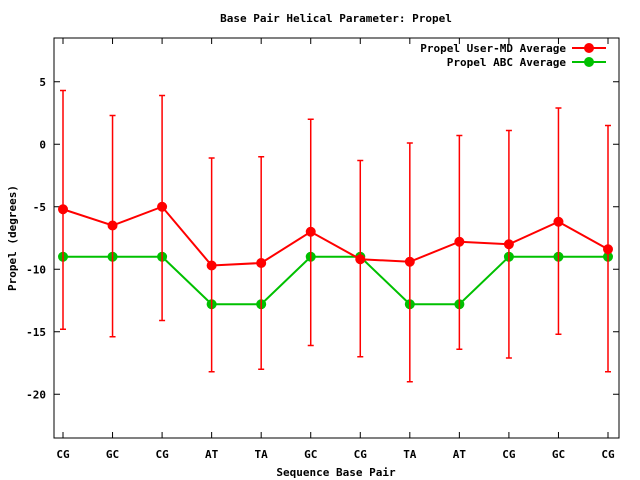 This screenshot has height=480, width=640. I want to click on y-tick-label: 0, so click(42, 144).